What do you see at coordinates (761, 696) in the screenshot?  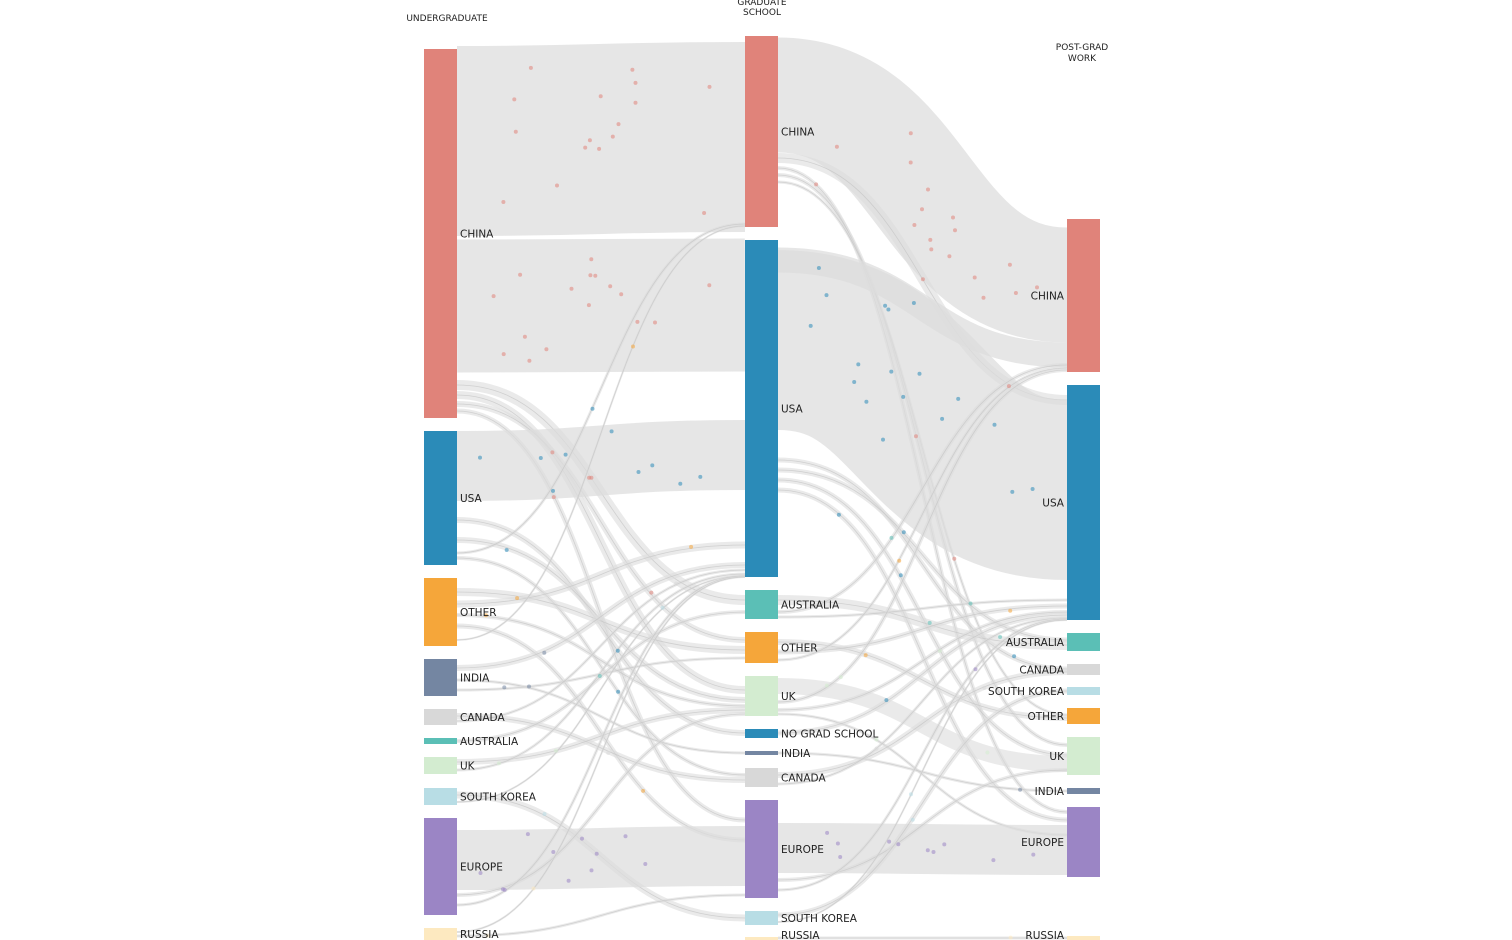 I see `node-graduate-uk` at bounding box center [761, 696].